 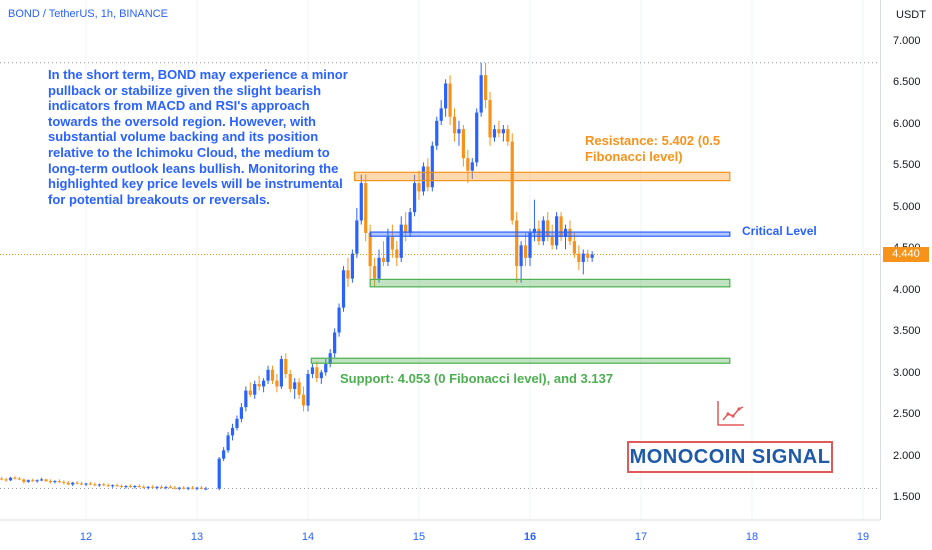 What do you see at coordinates (907, 165) in the screenshot?
I see `y-tick: 5.500` at bounding box center [907, 165].